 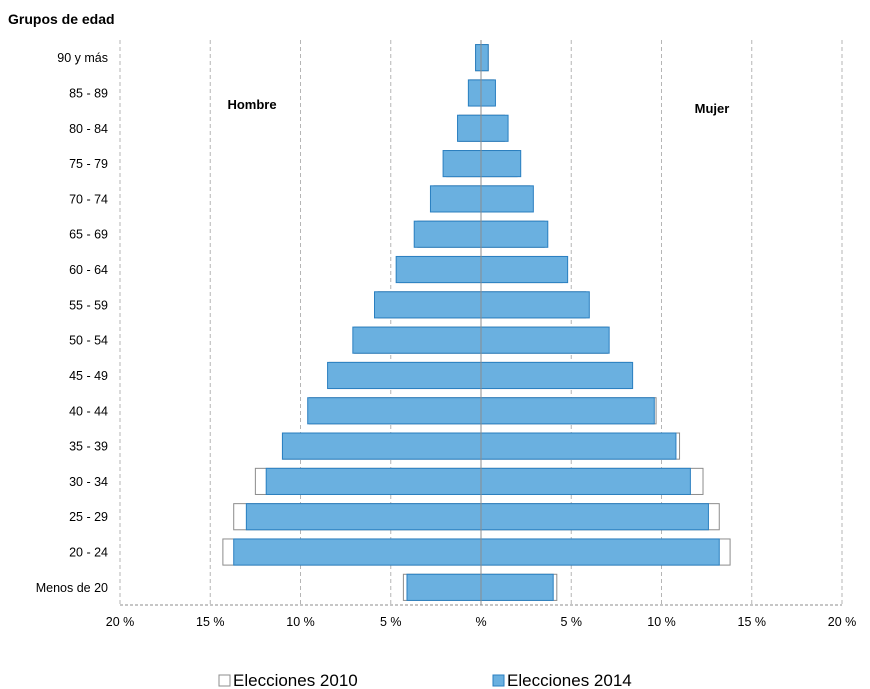 I want to click on side-label-mujer: Mujer, so click(x=712, y=108).